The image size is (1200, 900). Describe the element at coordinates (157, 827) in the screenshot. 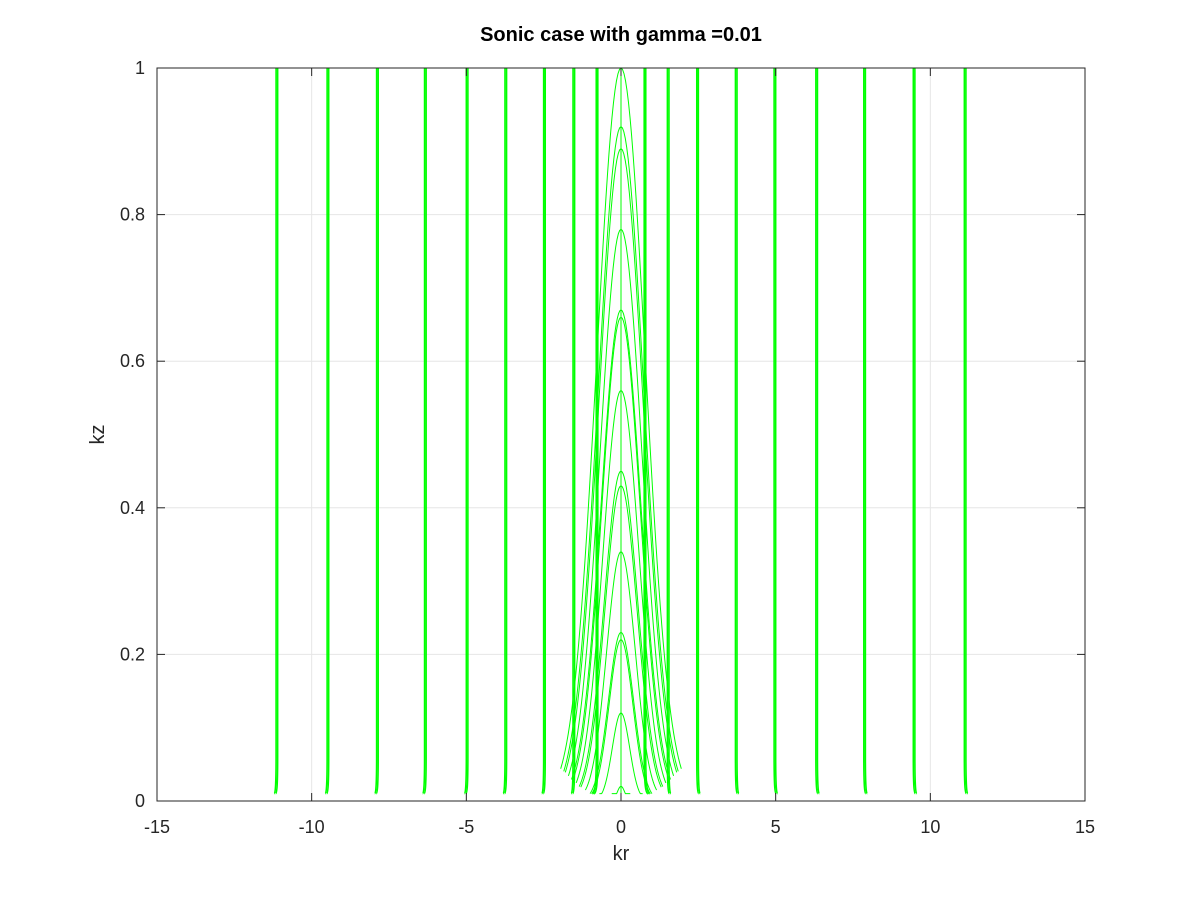

I see `x-tick-label: -15` at that location.